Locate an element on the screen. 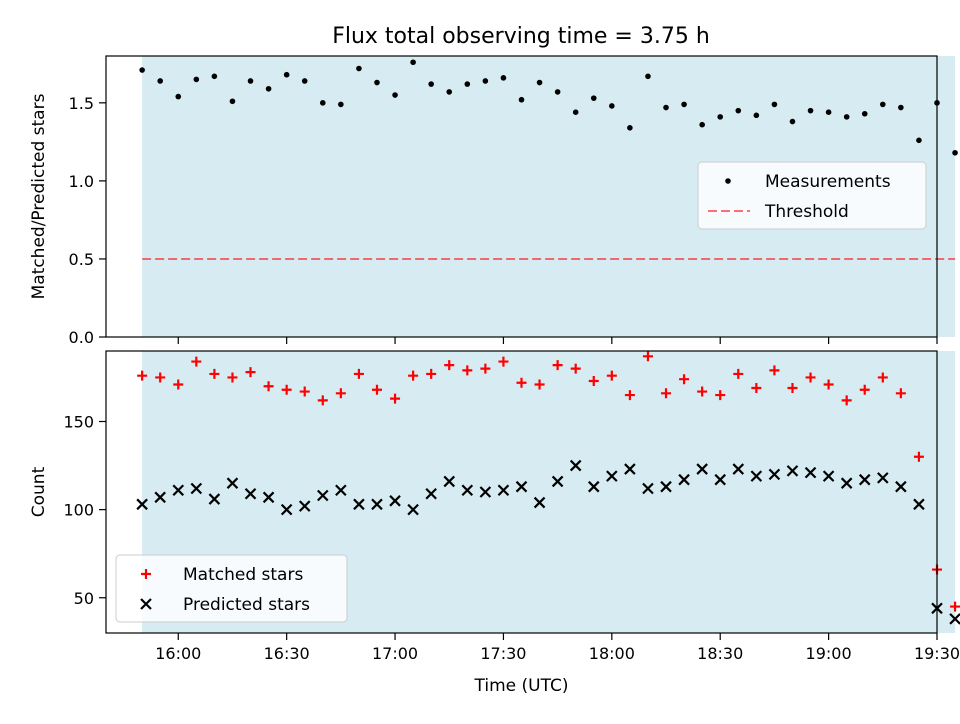 The image size is (960, 724). legend-label-predicted: Predicted stars is located at coordinates (246, 605).